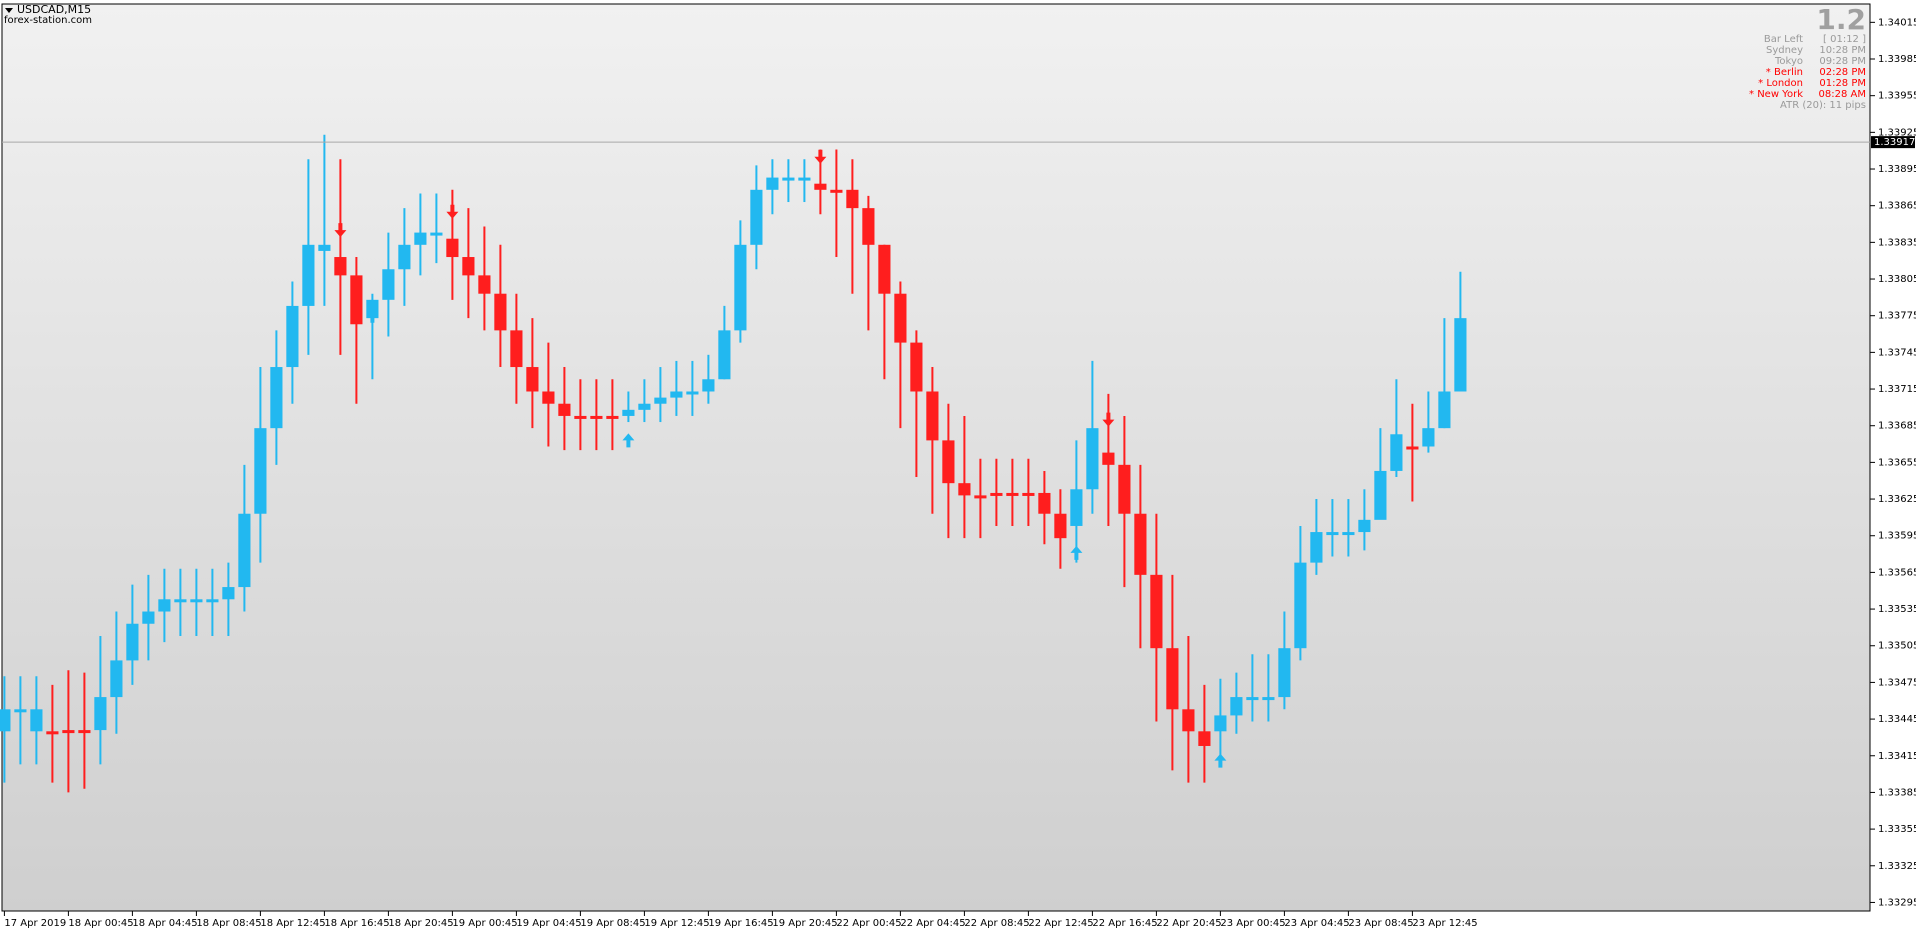  What do you see at coordinates (1897, 536) in the screenshot?
I see `y-tick-label: 1.33595` at bounding box center [1897, 536].